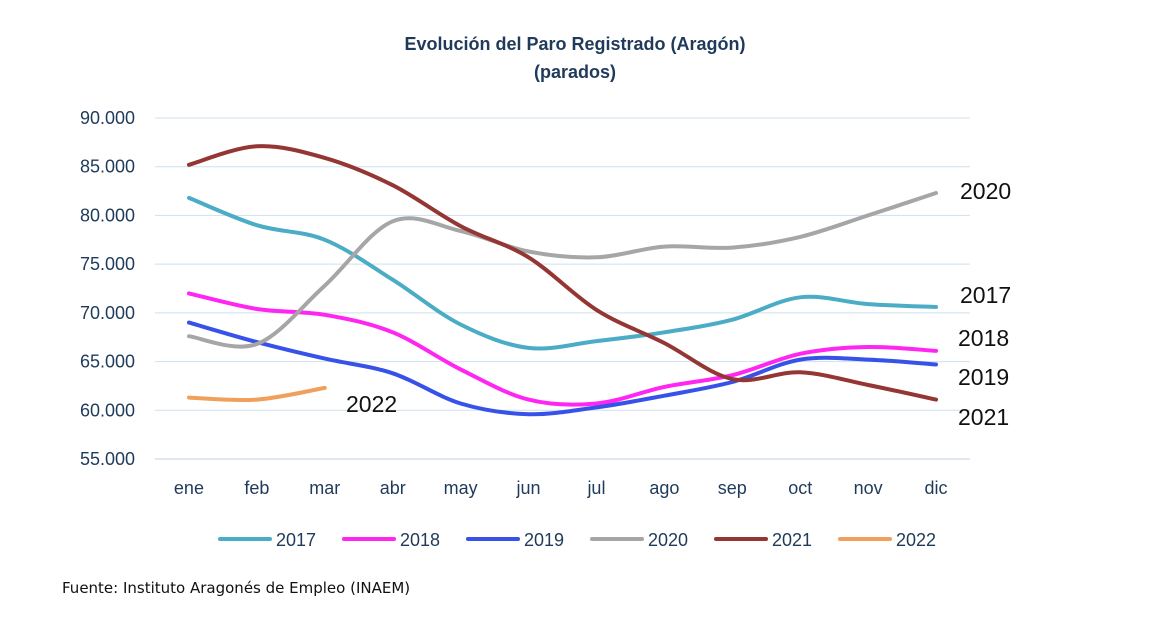 The width and height of the screenshot is (1166, 626). I want to click on x-tick-label: dic, so click(936, 488).